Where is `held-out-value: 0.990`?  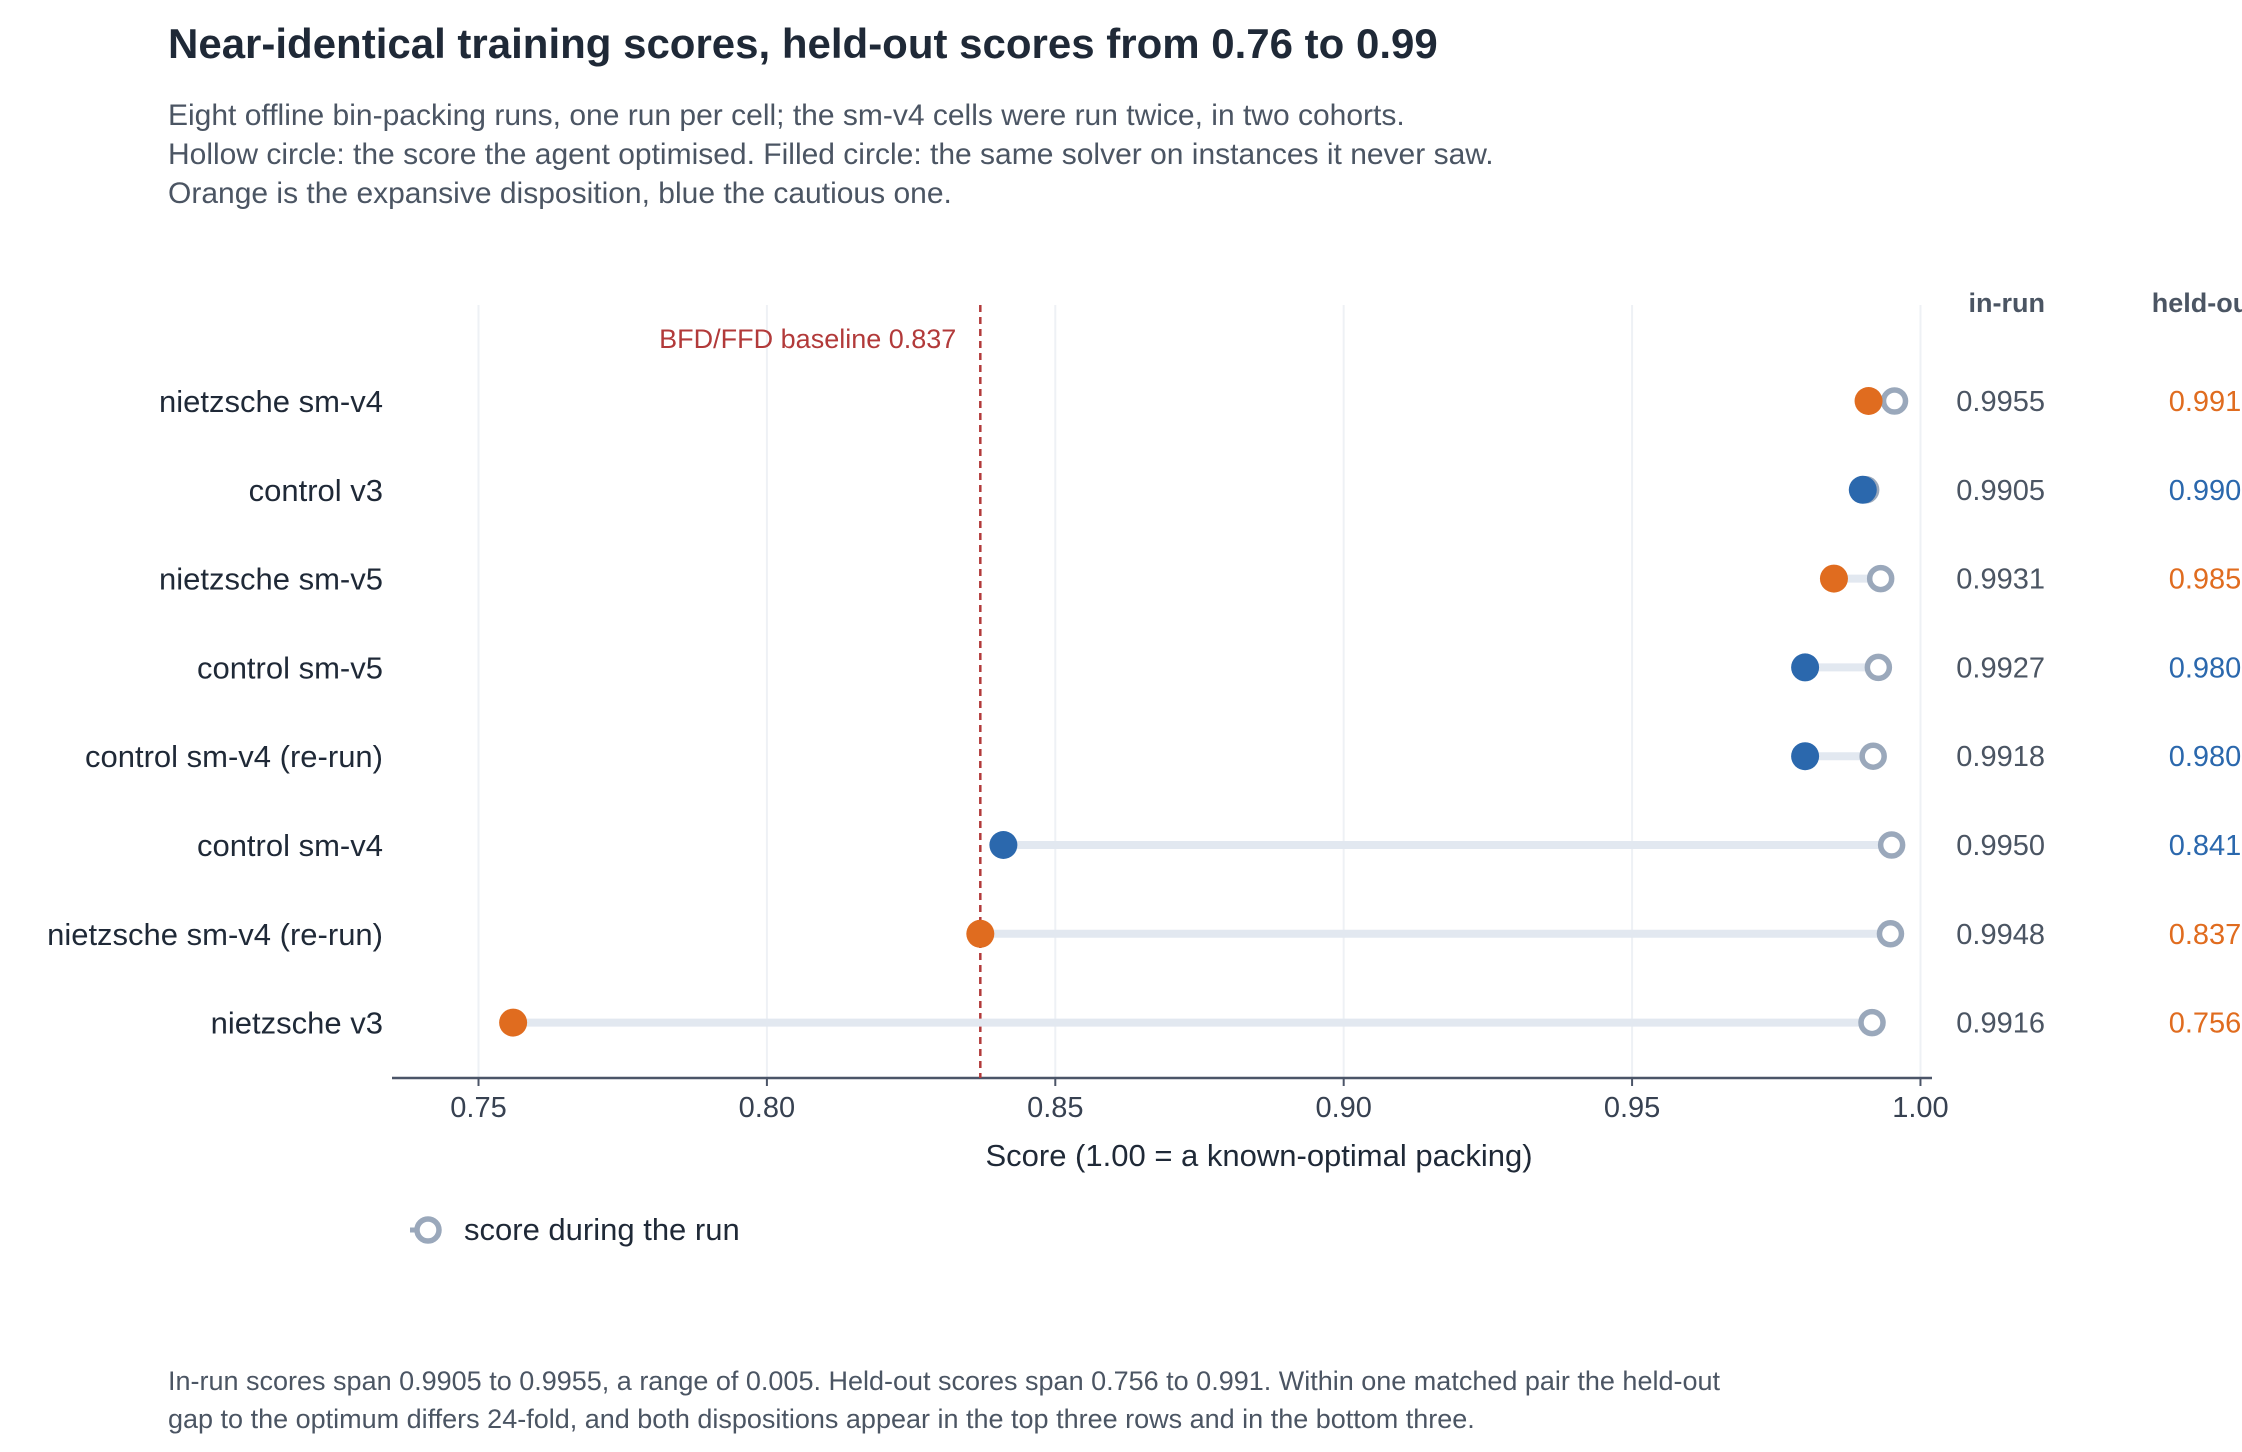
held-out-value: 0.990 is located at coordinates (2205, 491).